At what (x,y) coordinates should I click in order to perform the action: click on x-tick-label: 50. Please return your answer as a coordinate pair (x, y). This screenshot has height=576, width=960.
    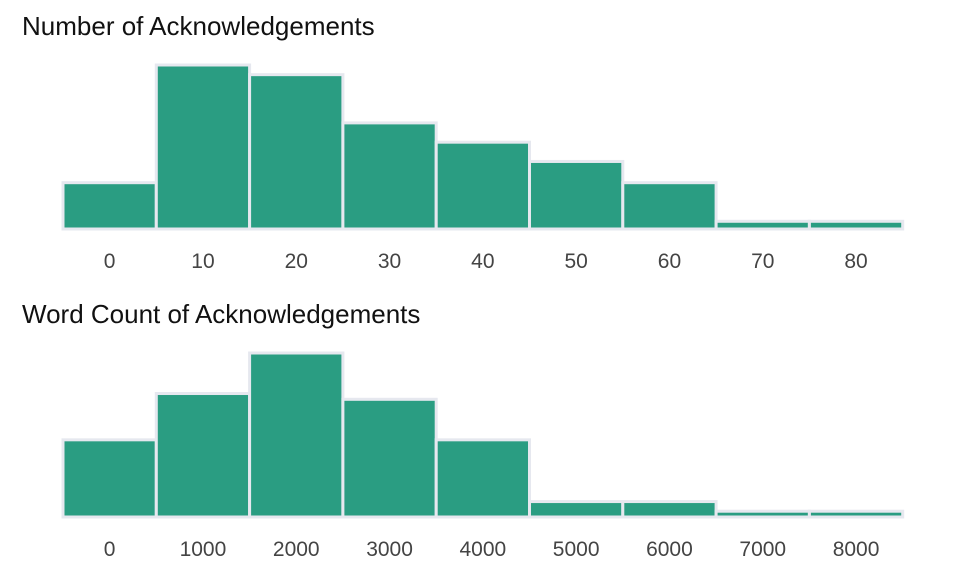
    Looking at the image, I should click on (575, 261).